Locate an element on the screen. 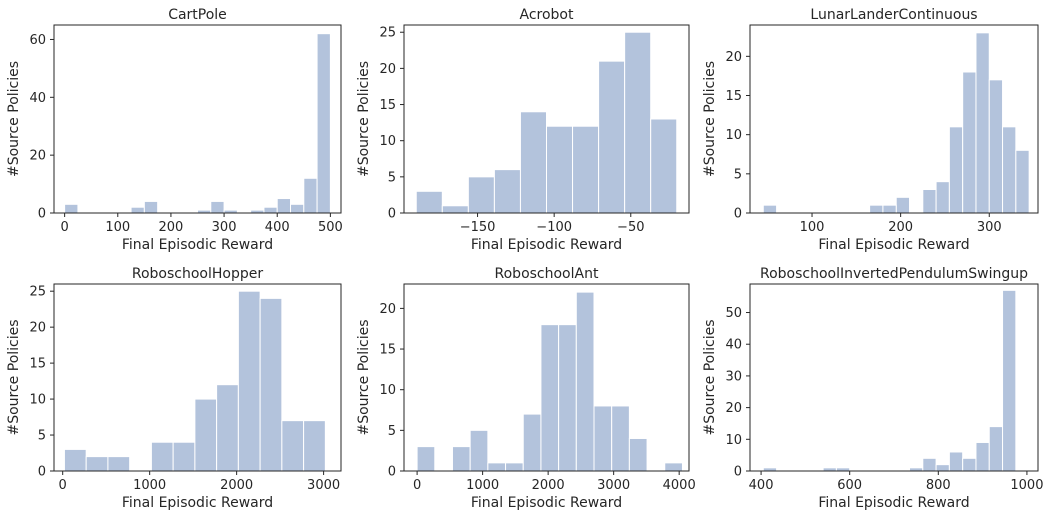 This screenshot has width=1043, height=510. x-tick-label: 200 is located at coordinates (171, 227).